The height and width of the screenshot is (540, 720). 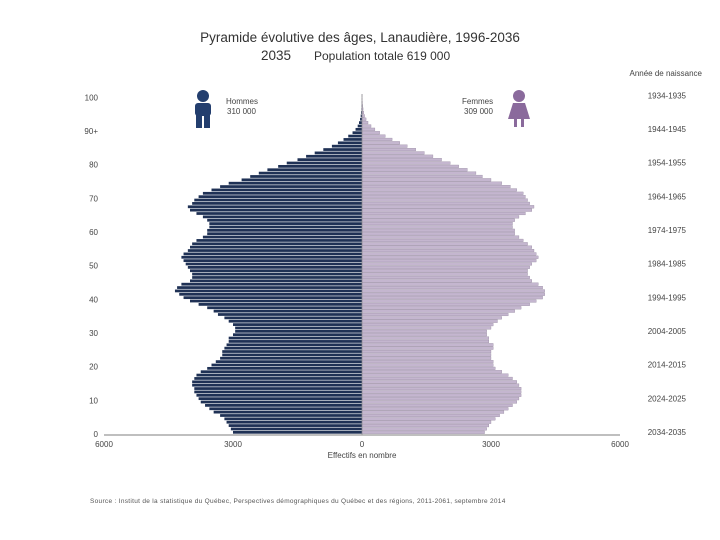 I want to click on women-label: Femmes, so click(x=478, y=101).